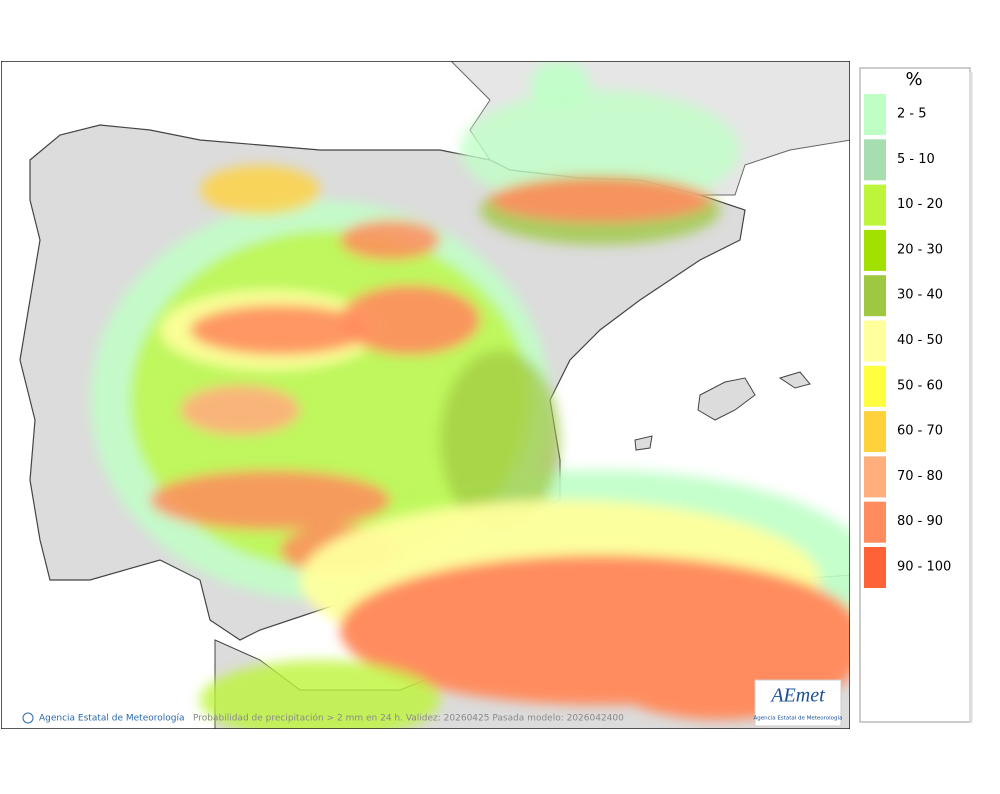 Image resolution: width=1000 pixels, height=794 pixels. I want to click on logo-name: AEmet, so click(797, 696).